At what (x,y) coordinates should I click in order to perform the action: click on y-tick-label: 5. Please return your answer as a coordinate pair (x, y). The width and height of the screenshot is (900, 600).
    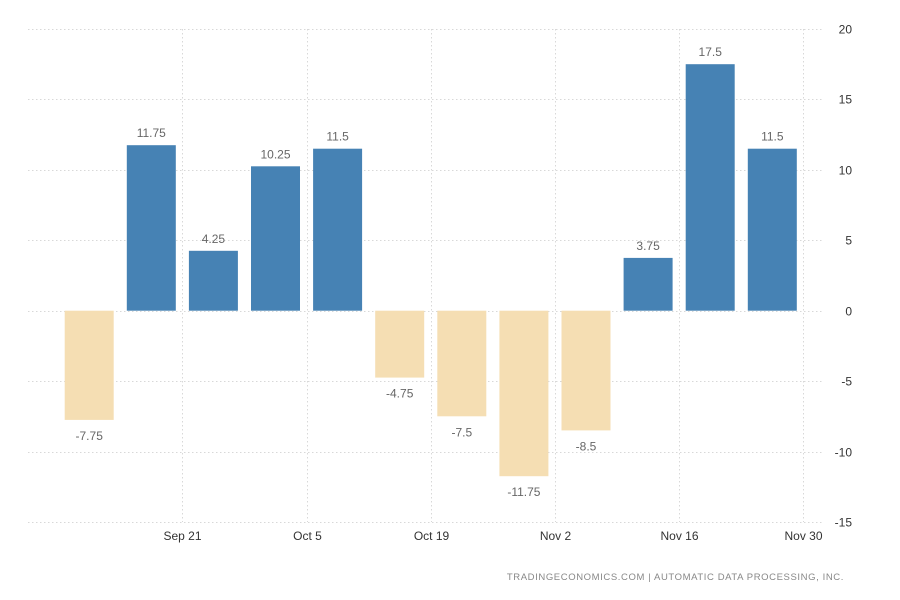
    Looking at the image, I should click on (848, 241).